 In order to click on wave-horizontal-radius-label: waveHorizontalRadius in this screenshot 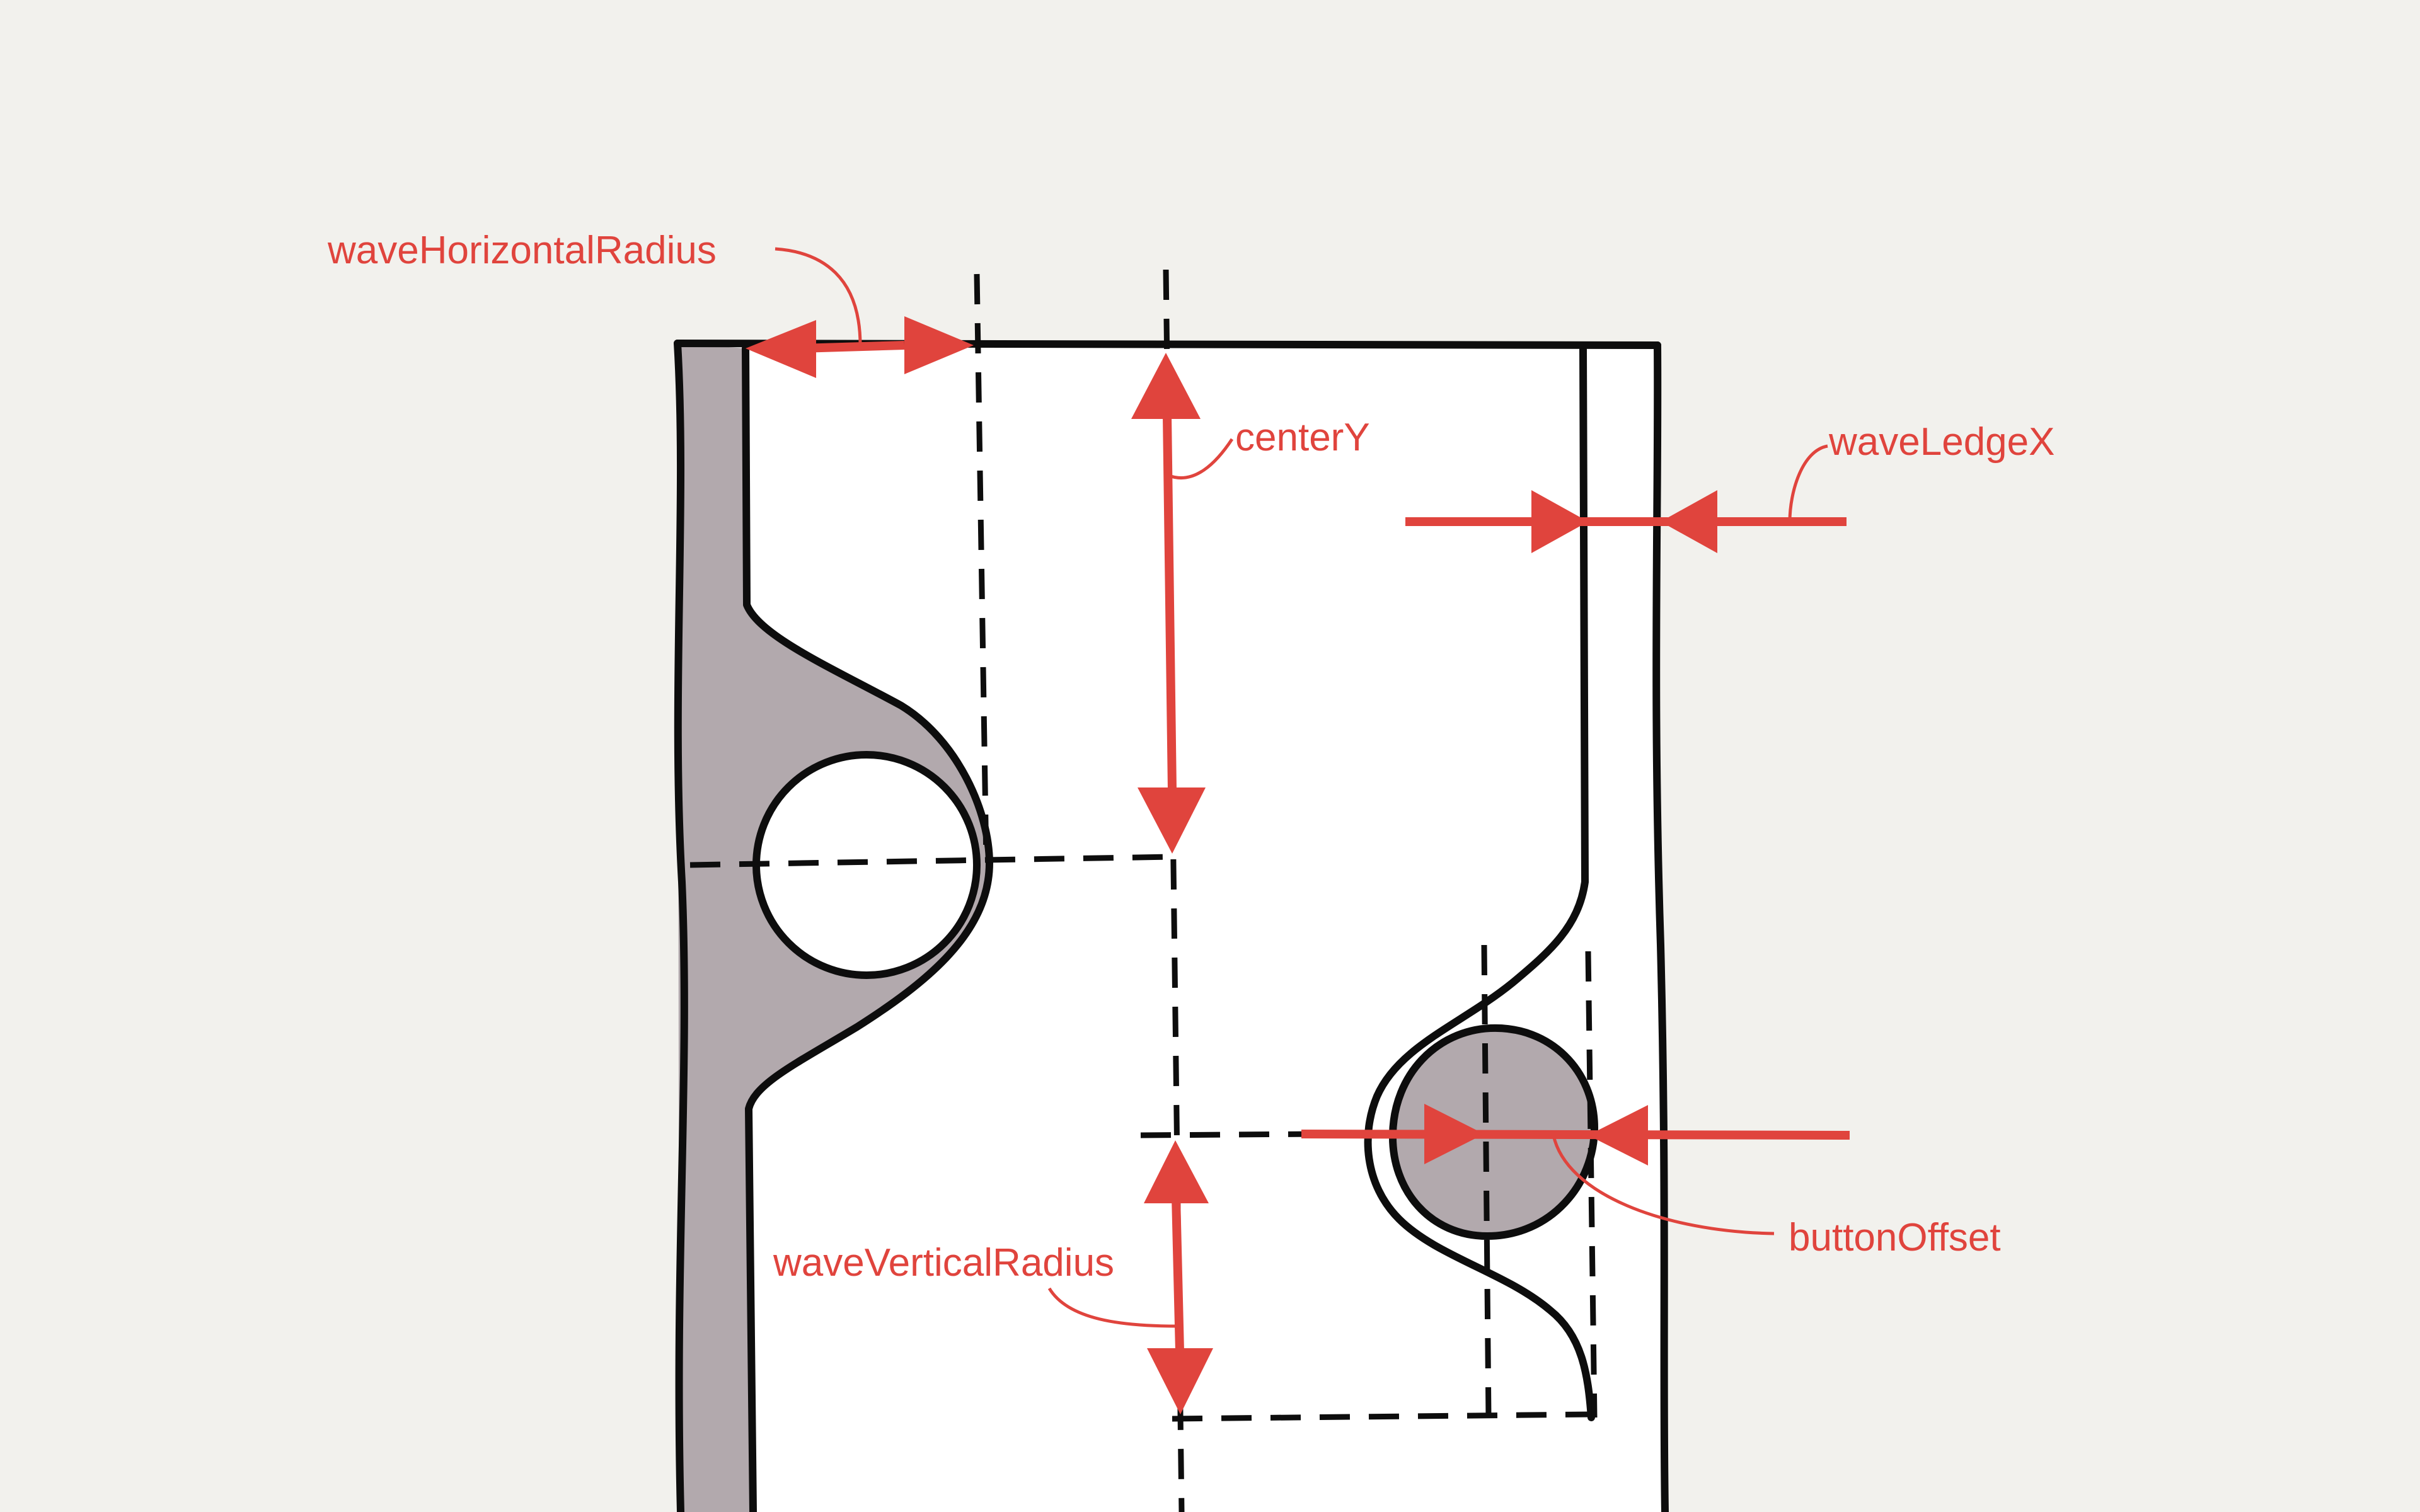, I will do `click(522, 250)`.